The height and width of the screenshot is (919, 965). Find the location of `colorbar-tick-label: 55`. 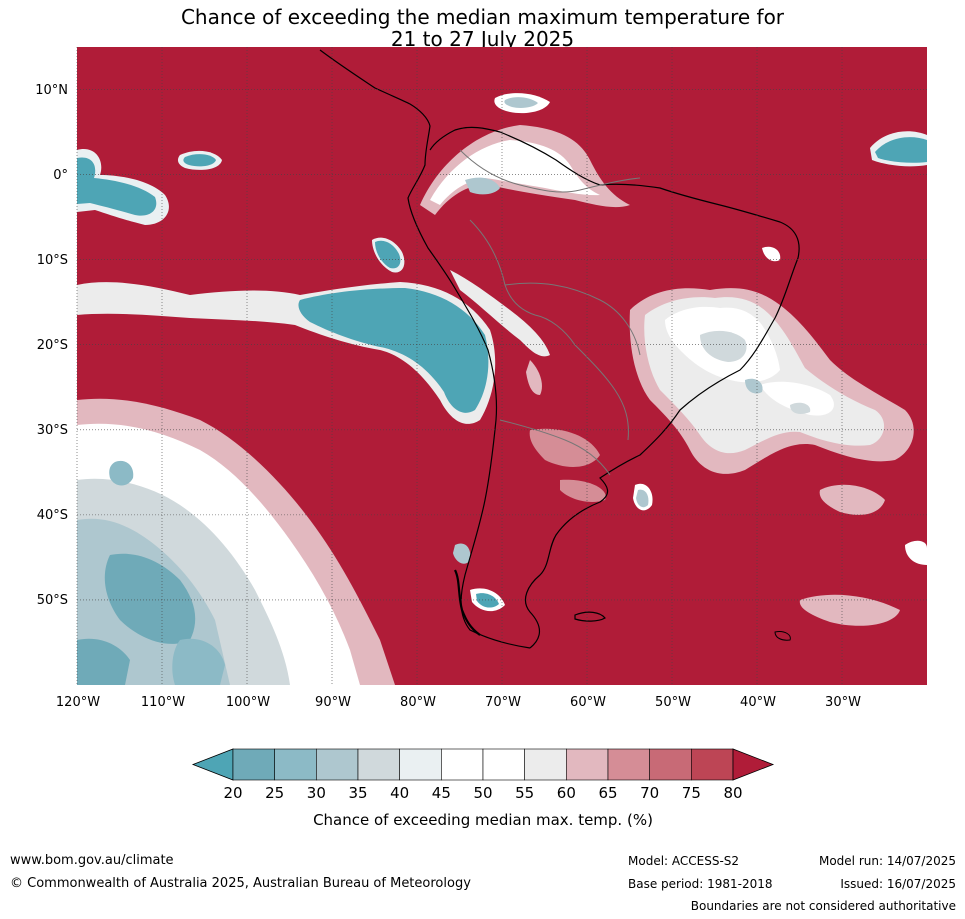

colorbar-tick-label: 55 is located at coordinates (524, 793).